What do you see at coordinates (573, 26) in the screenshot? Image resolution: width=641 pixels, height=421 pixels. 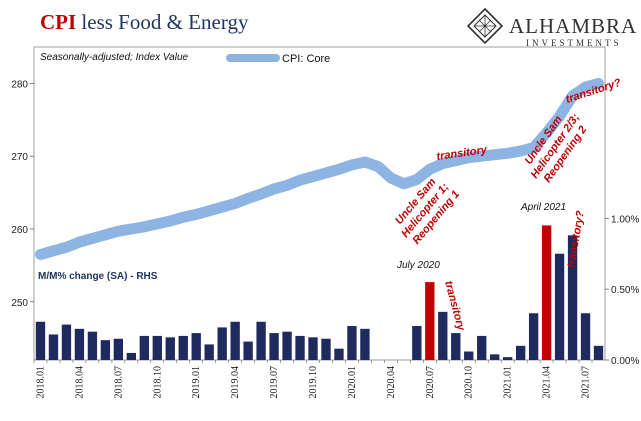 I see `brand-name: ALHAMBRA` at bounding box center [573, 26].